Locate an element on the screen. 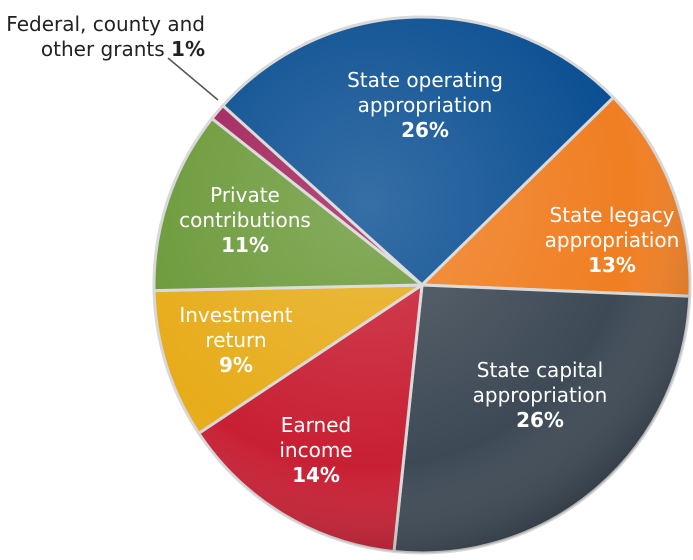 This screenshot has width=693, height=560. value-label: 13% is located at coordinates (612, 264).